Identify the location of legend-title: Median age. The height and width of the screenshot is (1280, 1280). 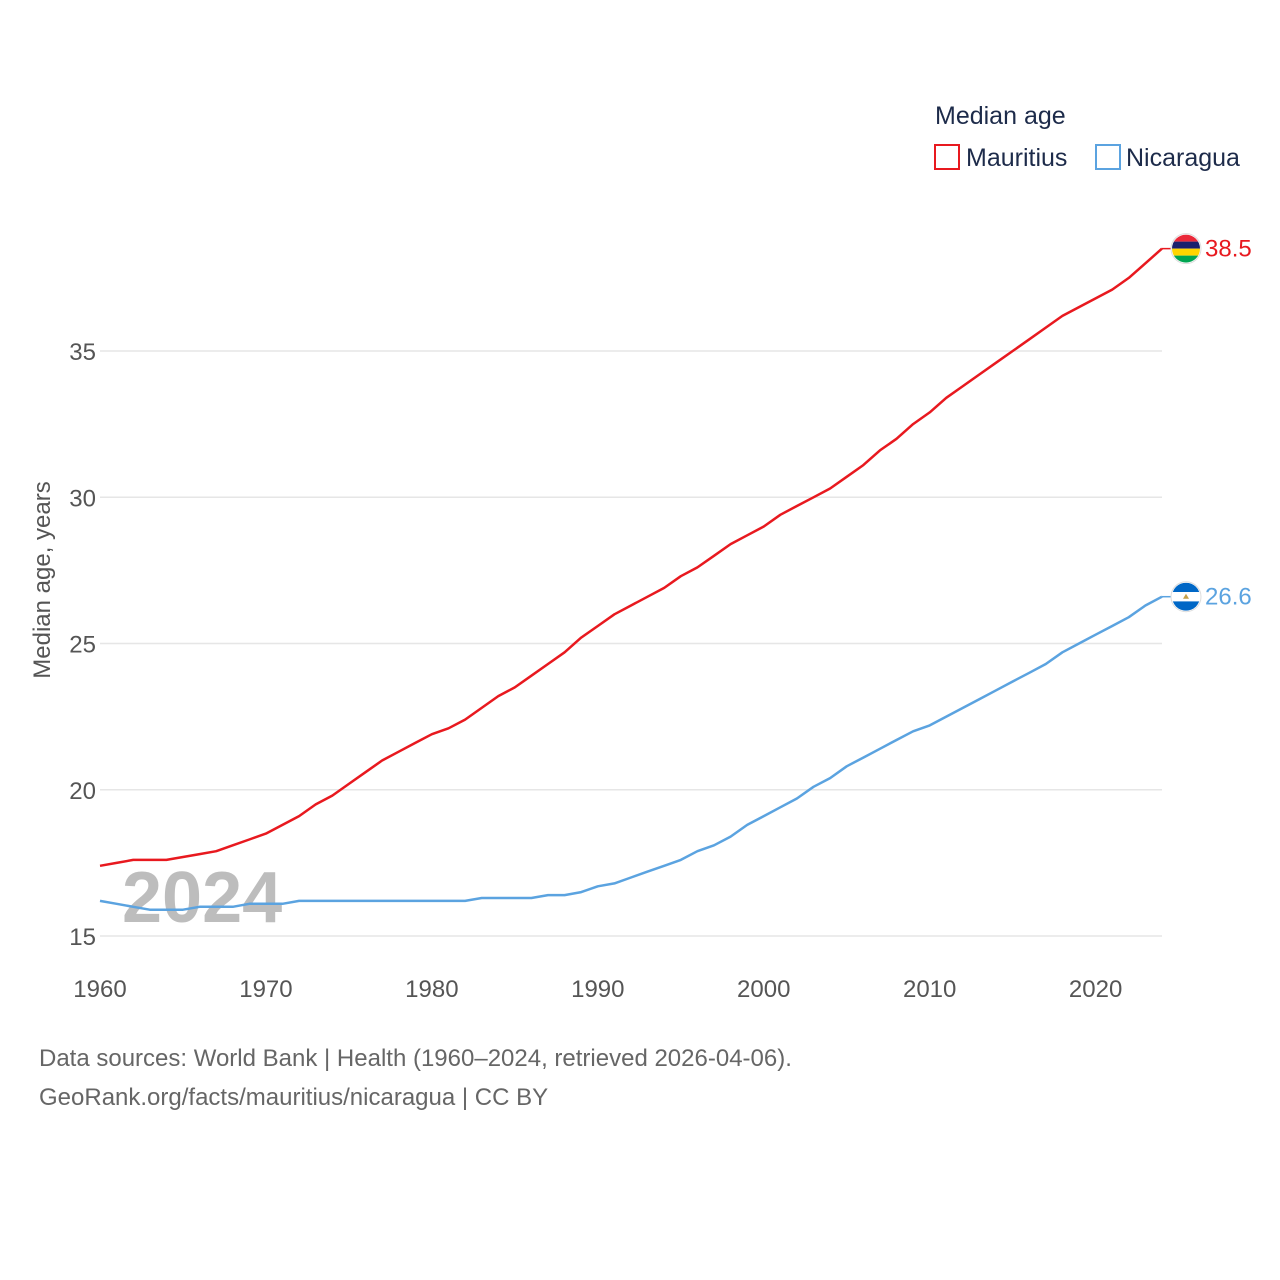
(1000, 116).